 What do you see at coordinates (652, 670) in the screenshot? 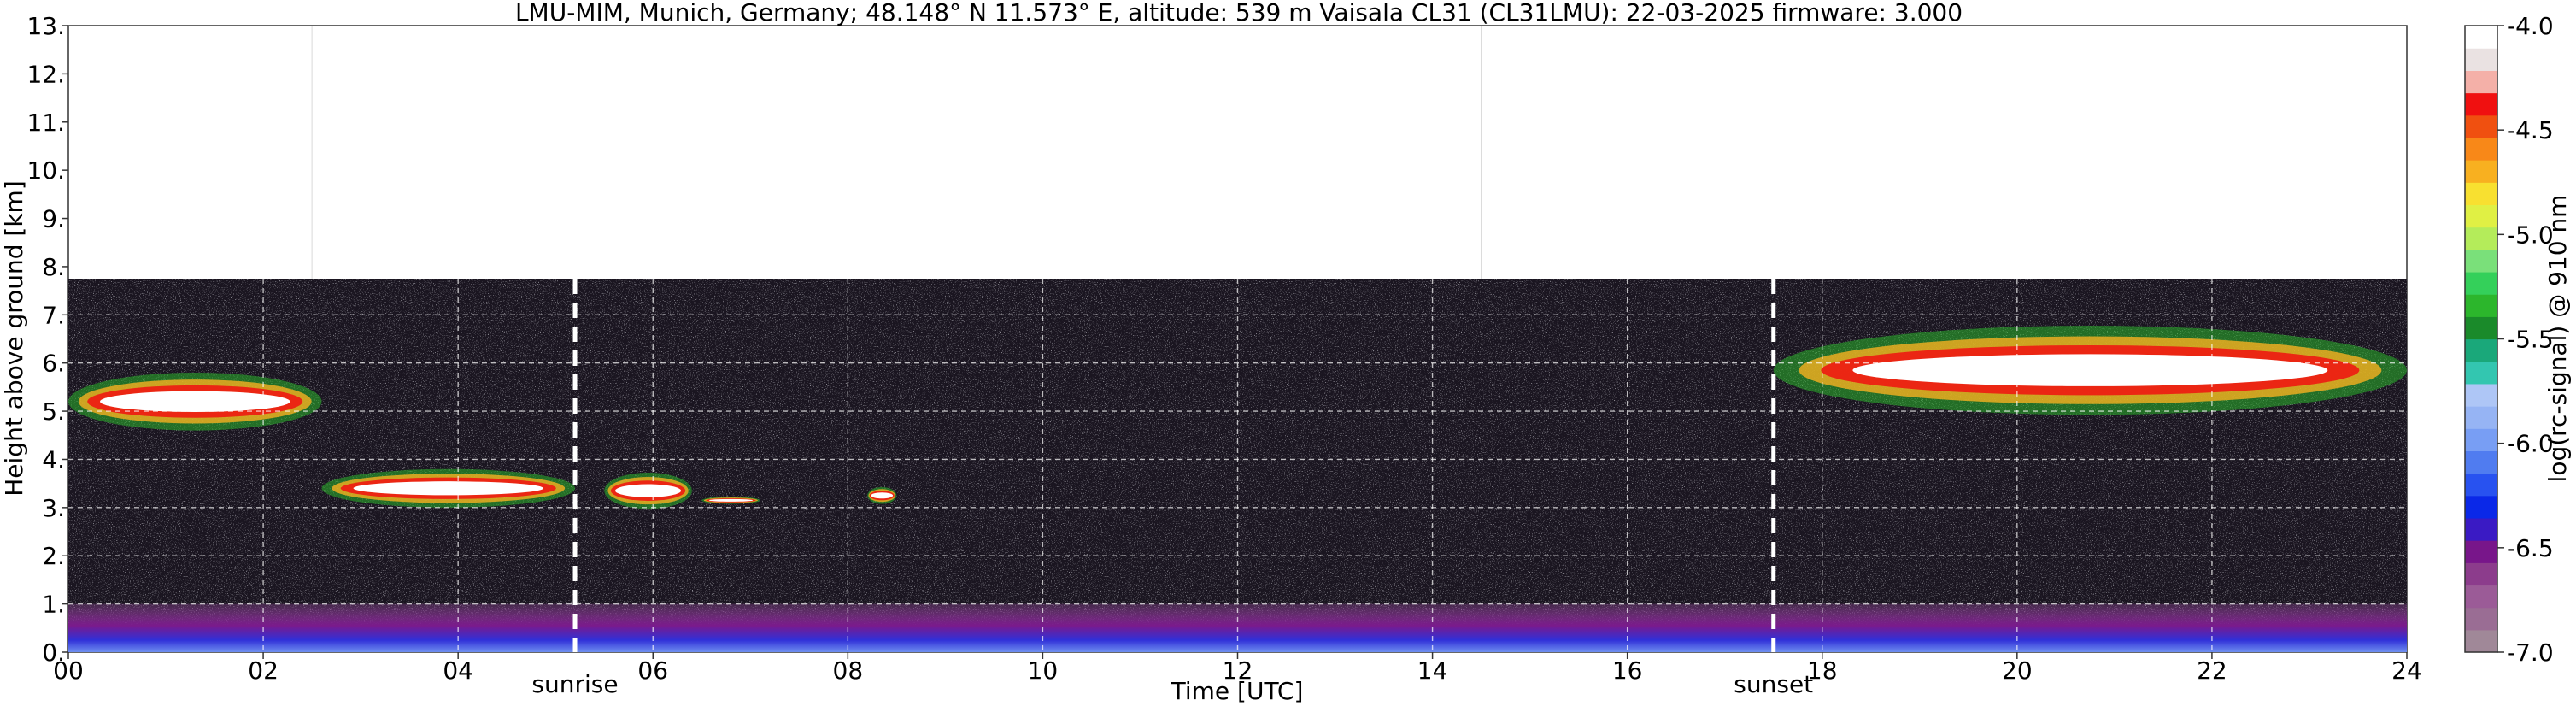
I see `x-tick-label: 06` at bounding box center [652, 670].